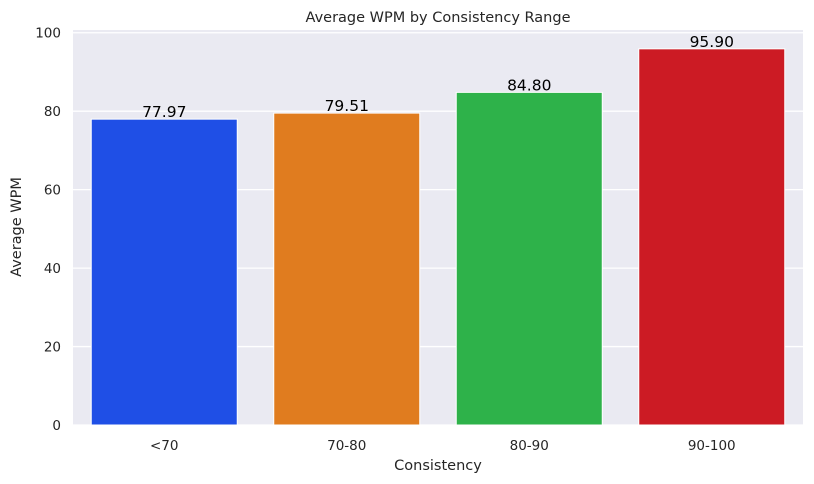  Describe the element at coordinates (346, 446) in the screenshot. I see `x-tick-label: 70-80` at that location.